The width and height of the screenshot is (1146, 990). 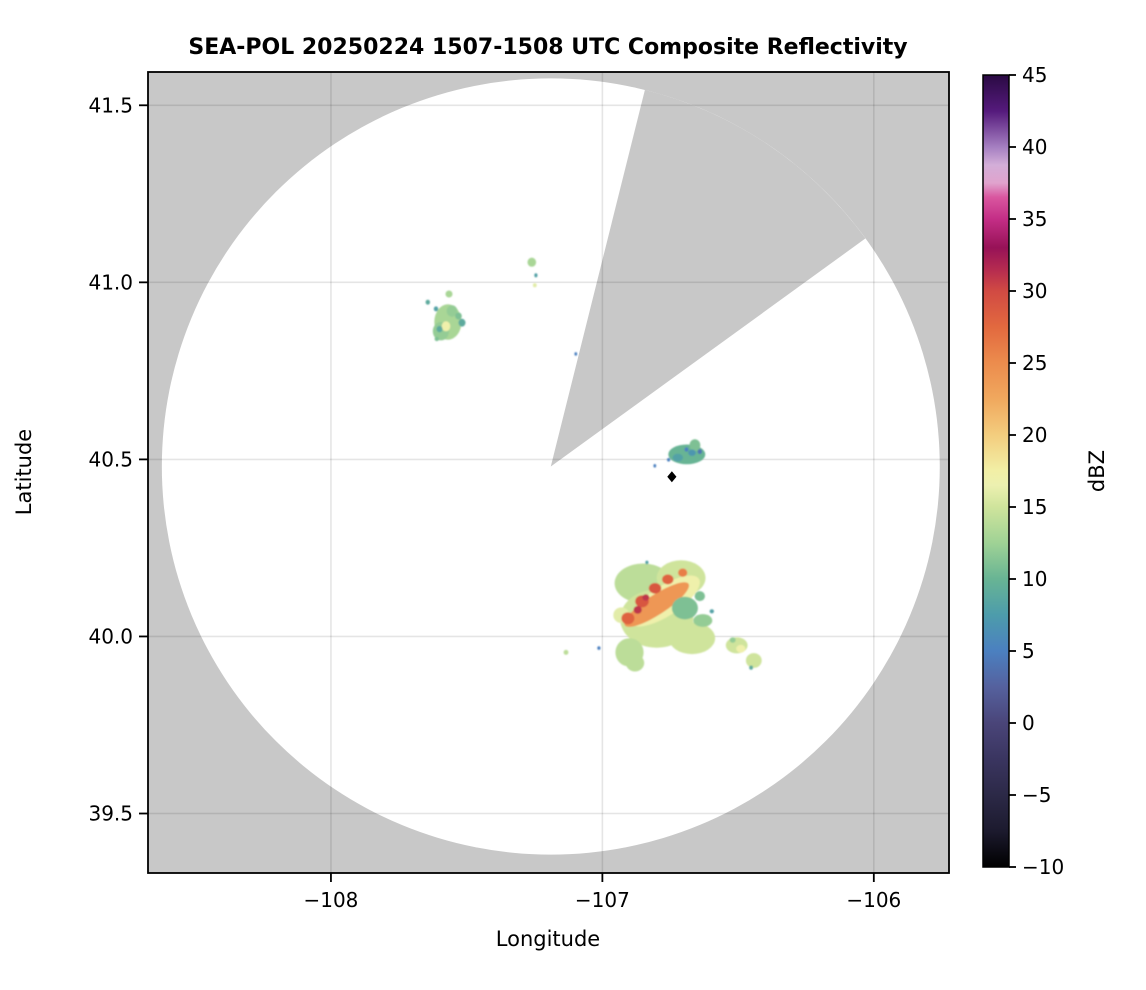 What do you see at coordinates (110, 636) in the screenshot?
I see `y-tick-label: 40.0` at bounding box center [110, 636].